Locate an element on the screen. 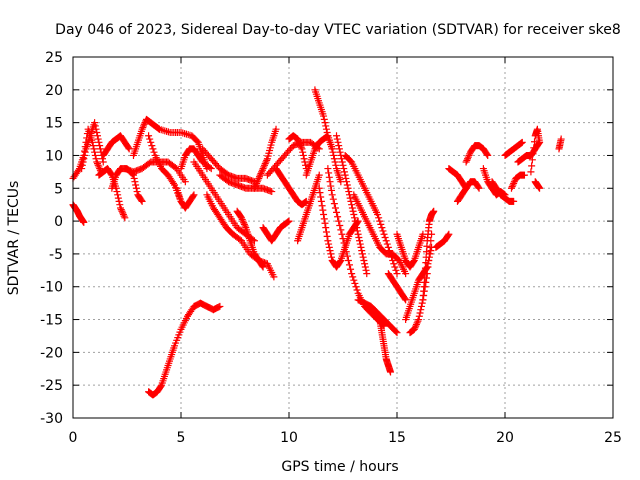  y-tick-label: -25 is located at coordinates (51, 386).